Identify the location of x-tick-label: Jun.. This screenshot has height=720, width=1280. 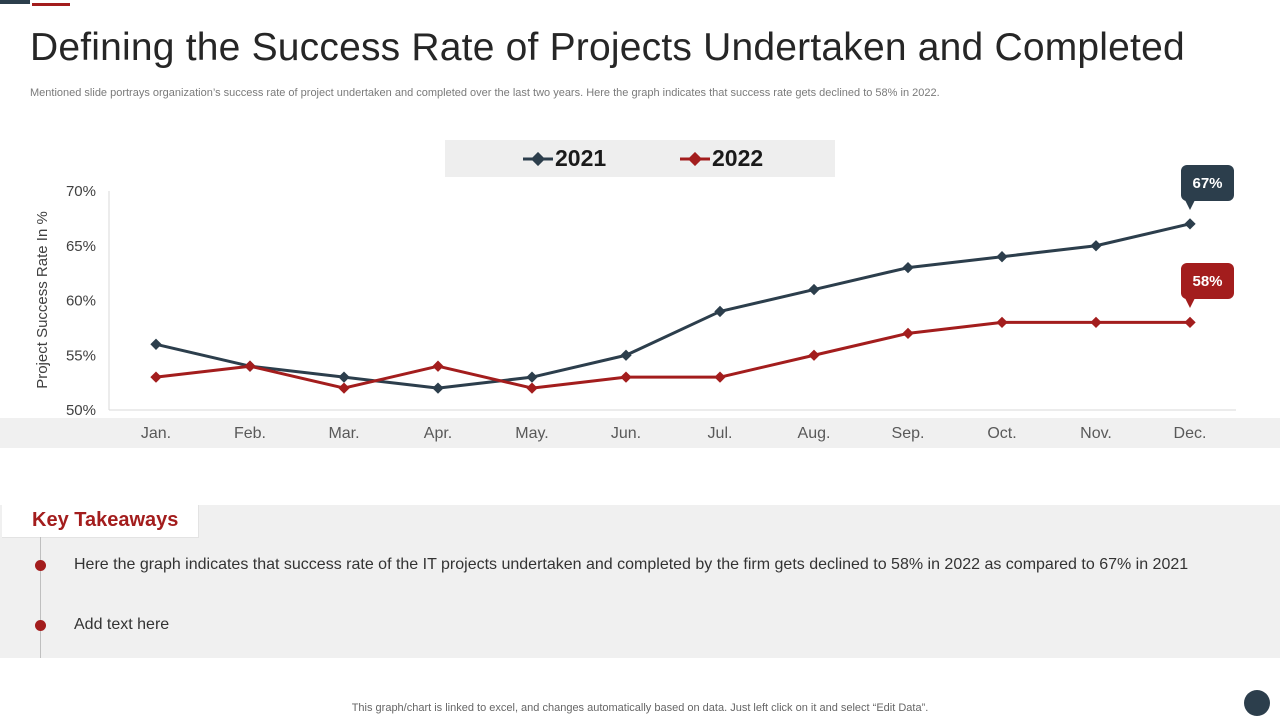
(626, 433).